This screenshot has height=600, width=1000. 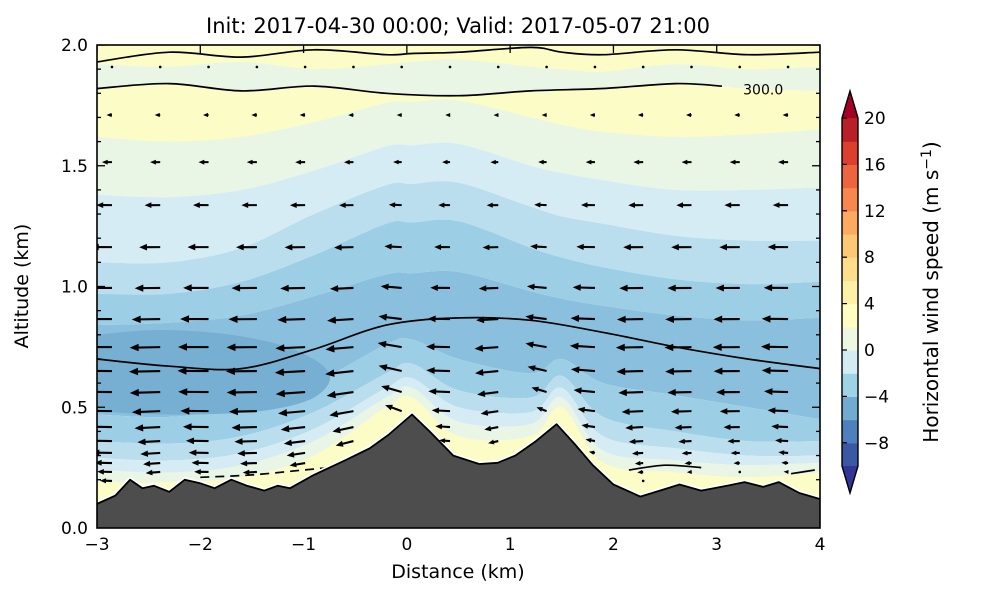 I want to click on colorbar-tick-label: 20, so click(x=875, y=119).